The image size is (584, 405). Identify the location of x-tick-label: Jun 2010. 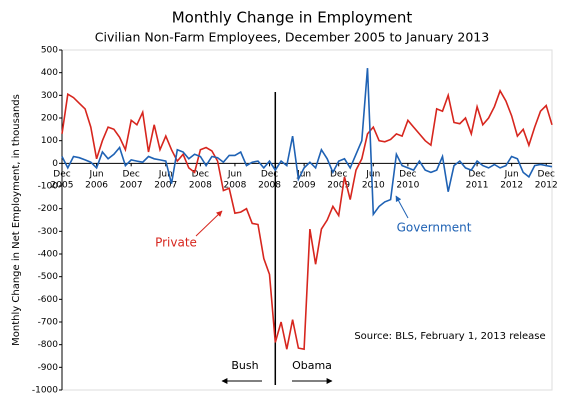
(373, 179).